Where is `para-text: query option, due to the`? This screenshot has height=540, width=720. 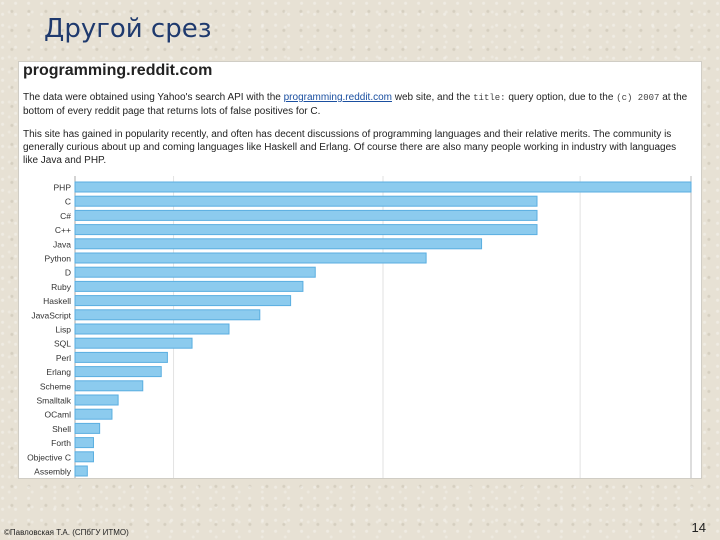
para-text: query option, due to the is located at coordinates (561, 97).